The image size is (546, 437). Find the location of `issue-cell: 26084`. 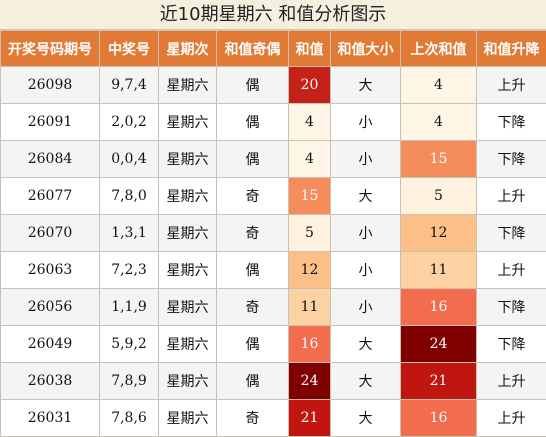

issue-cell: 26084 is located at coordinates (50, 159).